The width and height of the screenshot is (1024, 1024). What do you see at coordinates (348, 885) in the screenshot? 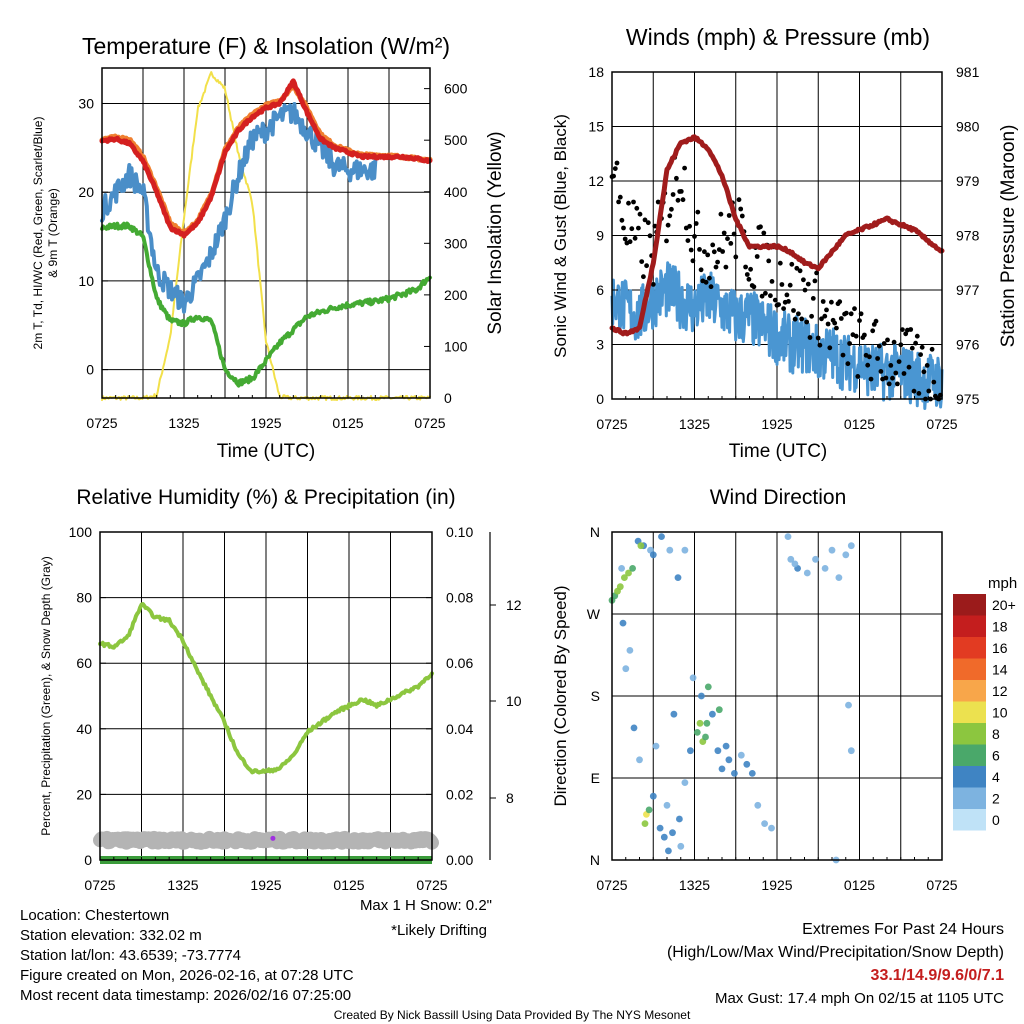
I see `rh-xtick-3: 0125` at bounding box center [348, 885].